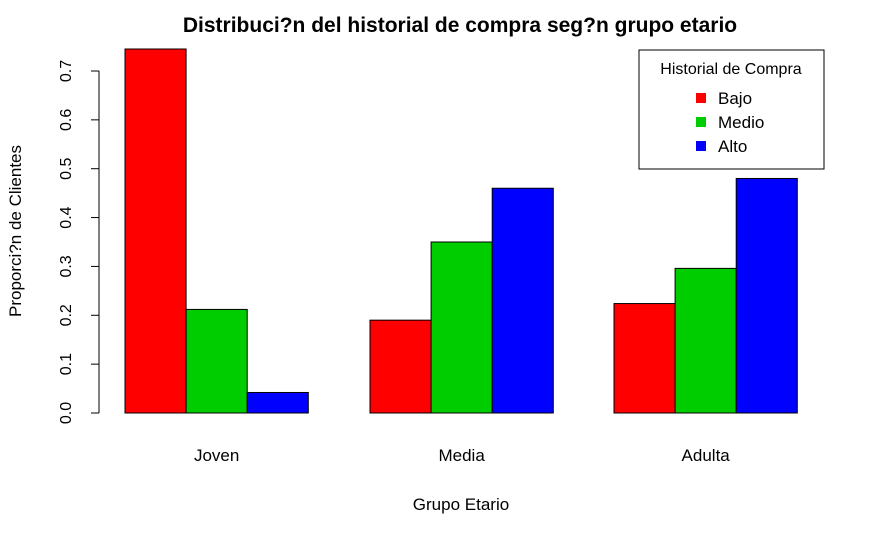  Describe the element at coordinates (461, 504) in the screenshot. I see `x-axis-label: Grupo Etario` at that location.